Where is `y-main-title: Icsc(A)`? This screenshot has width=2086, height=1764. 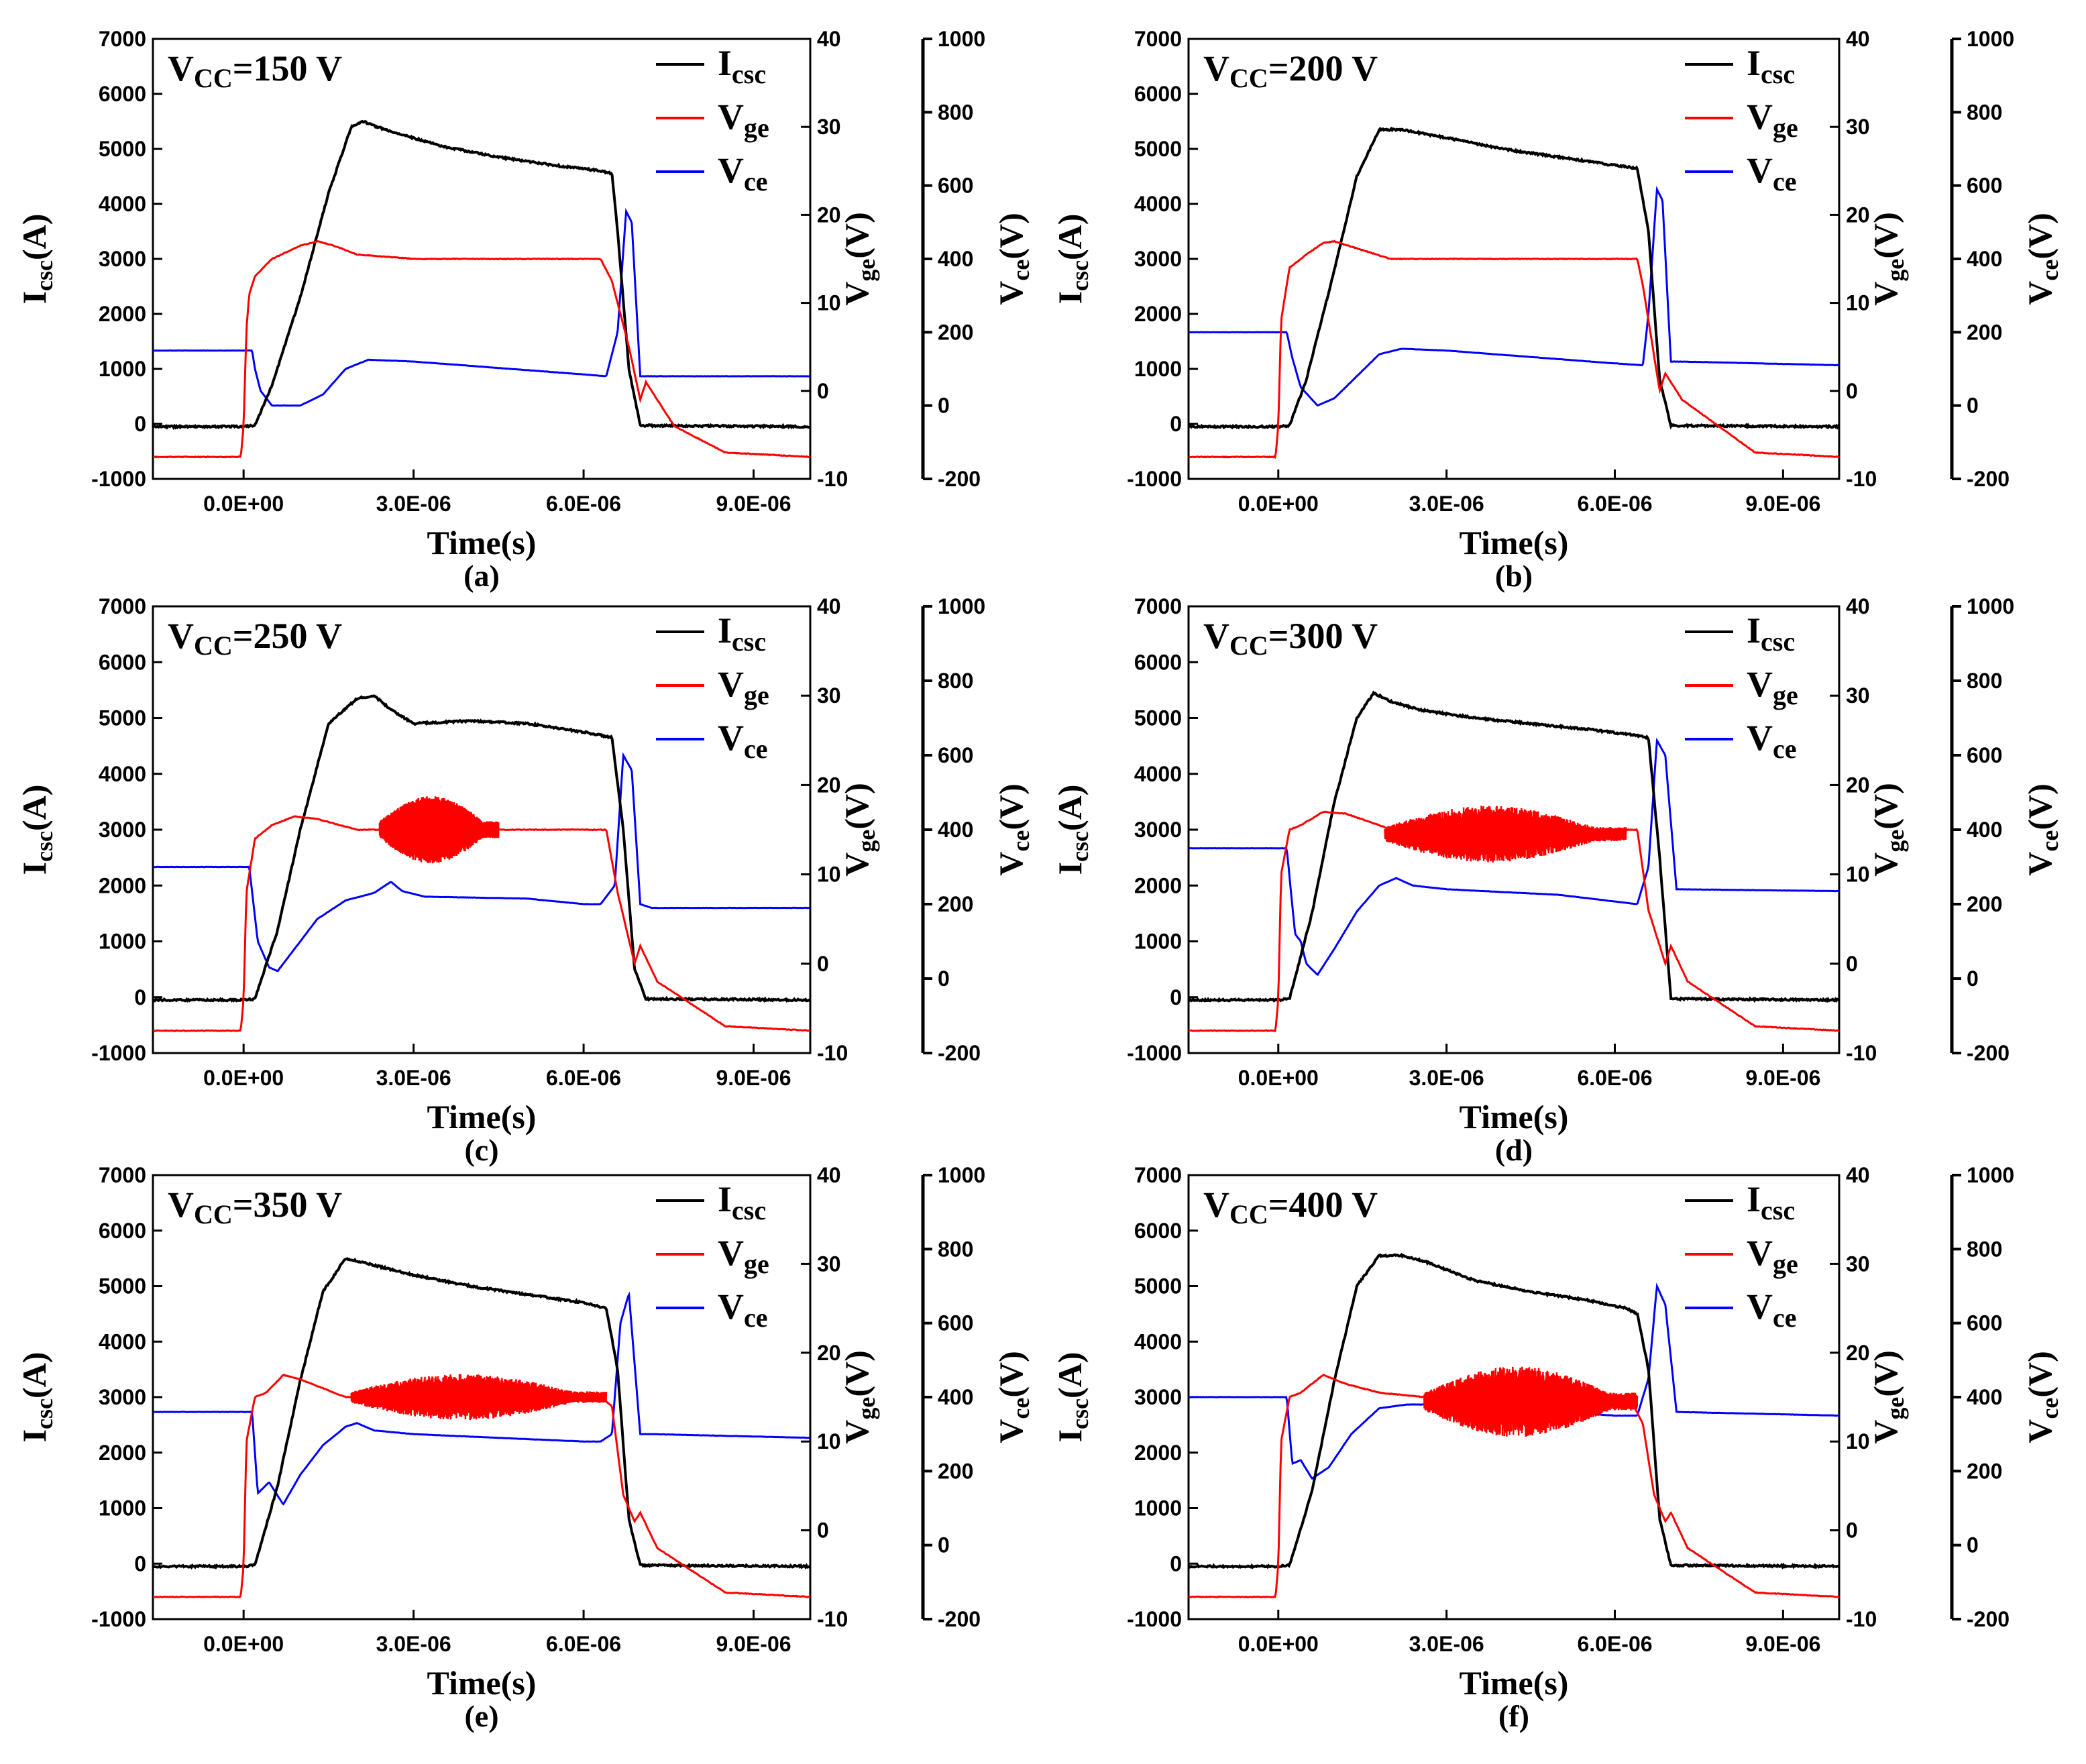
y-main-title: Icsc(A) is located at coordinates (36, 830).